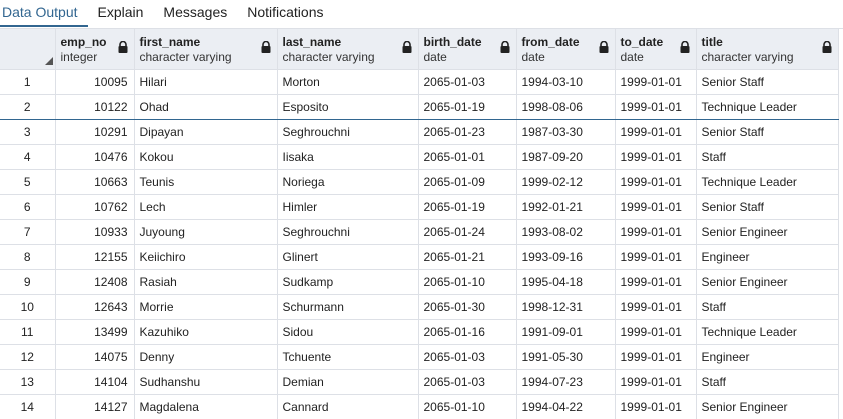 This screenshot has height=419, width=843. What do you see at coordinates (348, 307) in the screenshot?
I see `cell-last-name: Schurmann` at bounding box center [348, 307].